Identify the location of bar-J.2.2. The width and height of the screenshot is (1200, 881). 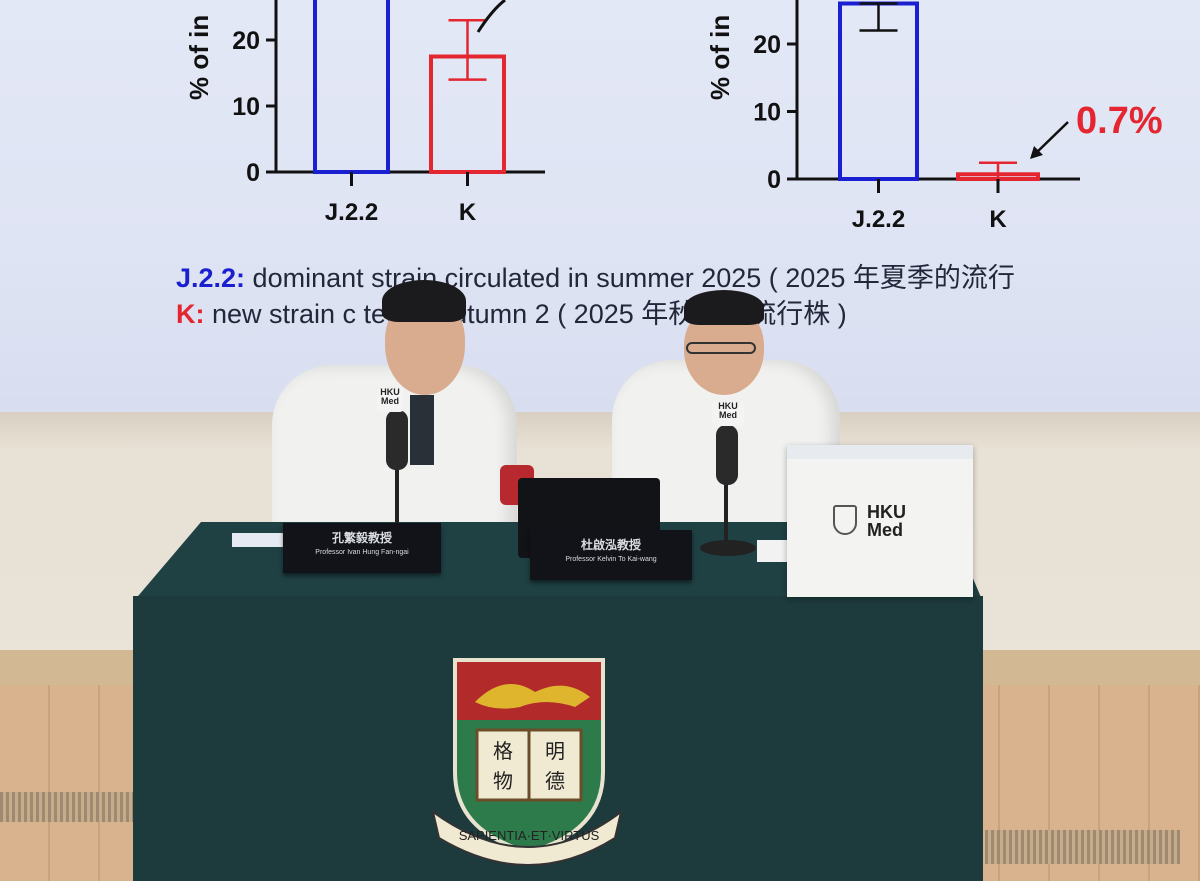
(351, 87).